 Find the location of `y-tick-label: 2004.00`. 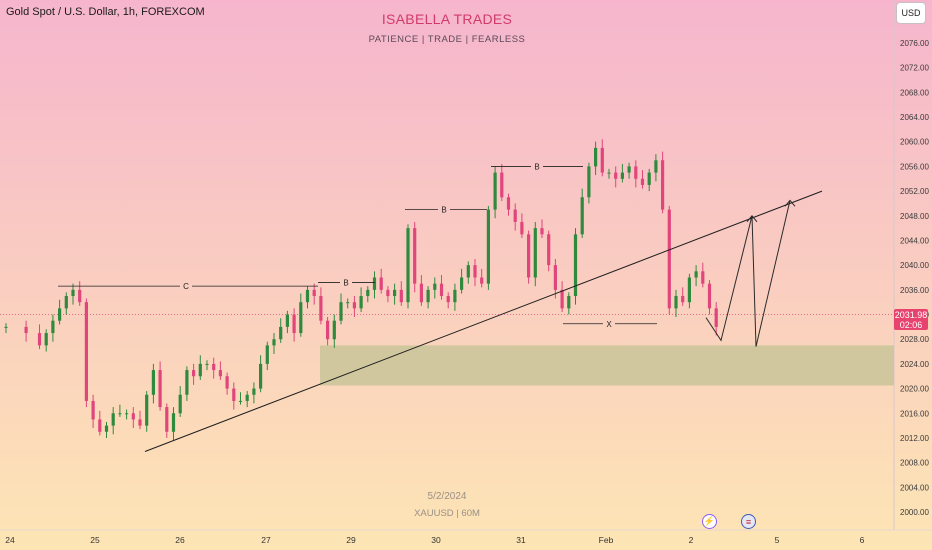

y-tick-label: 2004.00 is located at coordinates (914, 487).